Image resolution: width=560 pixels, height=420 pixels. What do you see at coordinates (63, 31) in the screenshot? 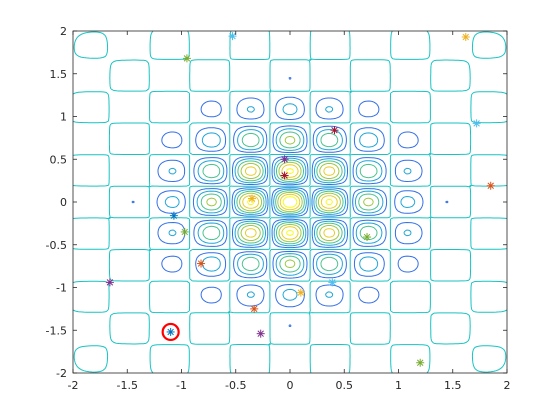
I see `y-tick-label-8: 2` at bounding box center [63, 31].